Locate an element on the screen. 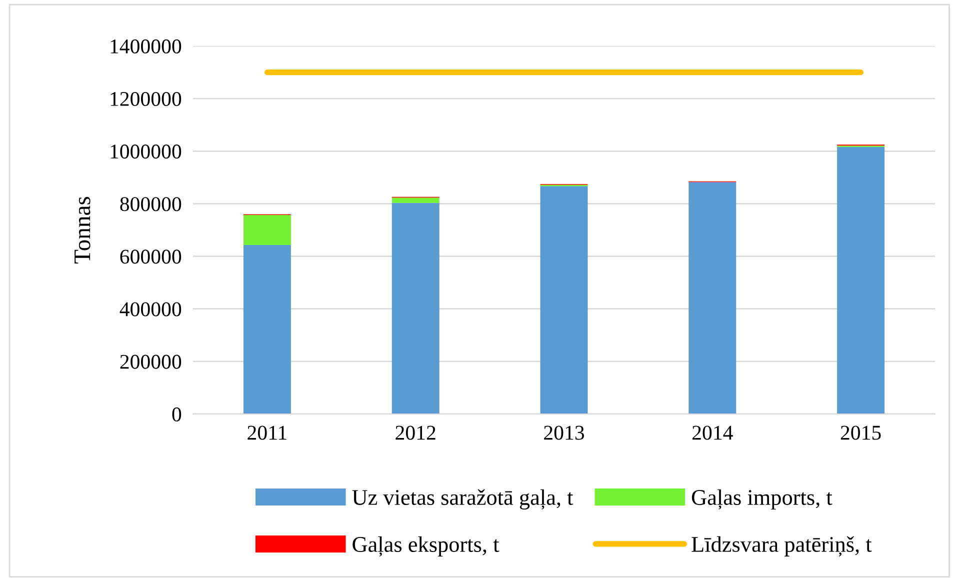 This screenshot has height=578, width=954. y-tick-label: 0 is located at coordinates (177, 414).